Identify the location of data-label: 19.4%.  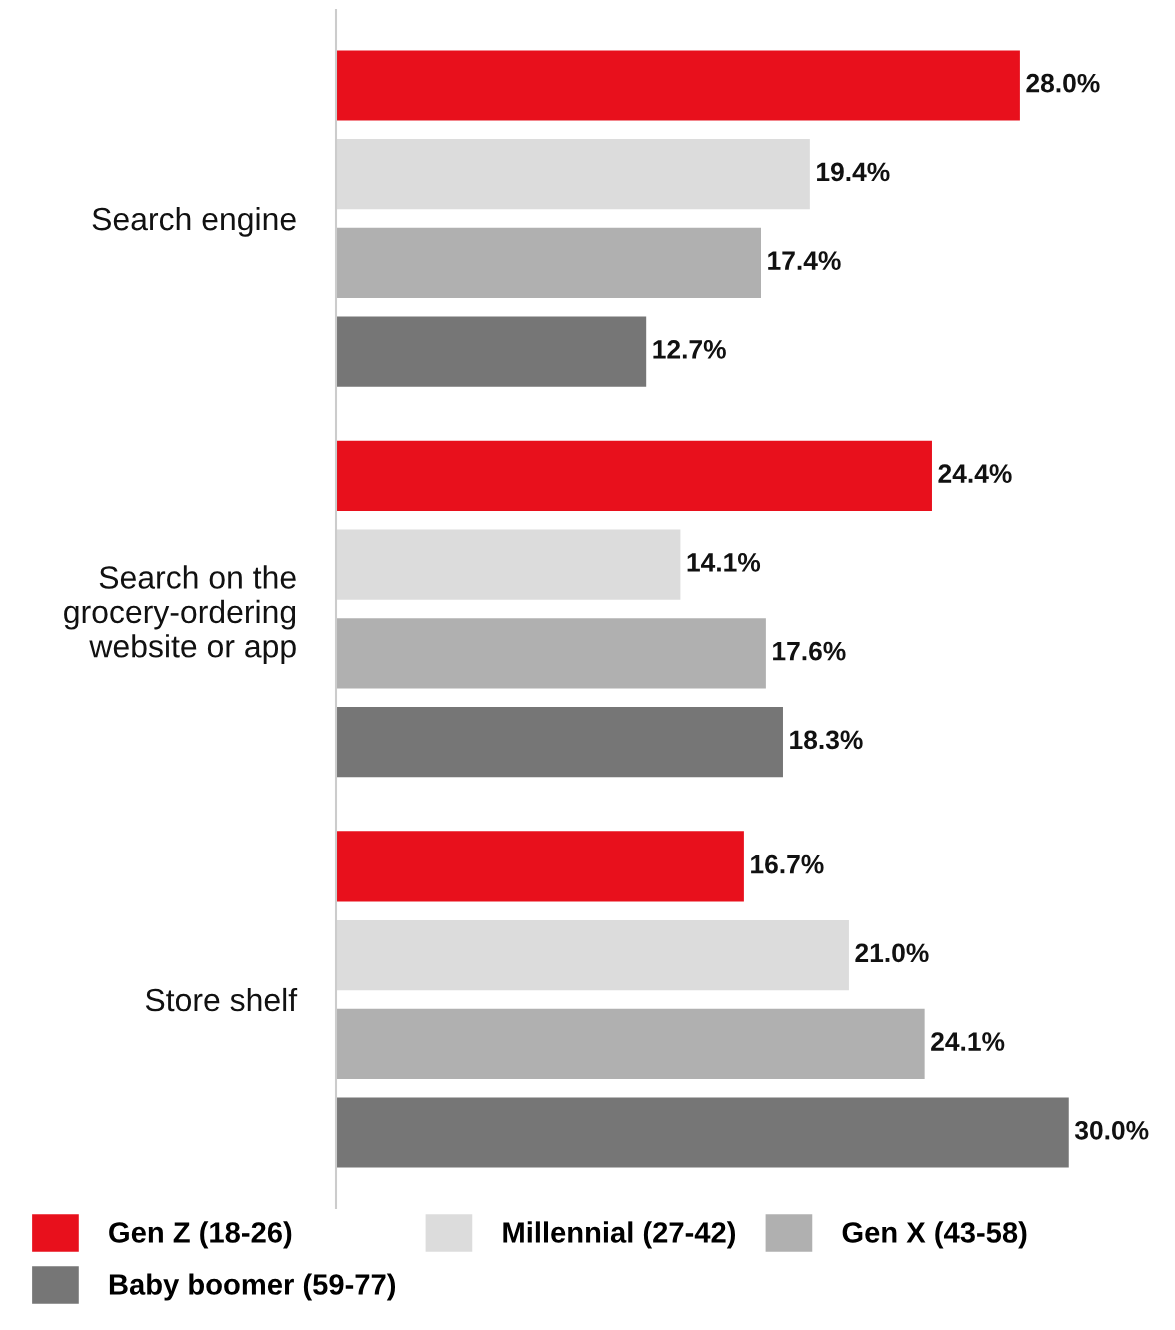
(853, 172).